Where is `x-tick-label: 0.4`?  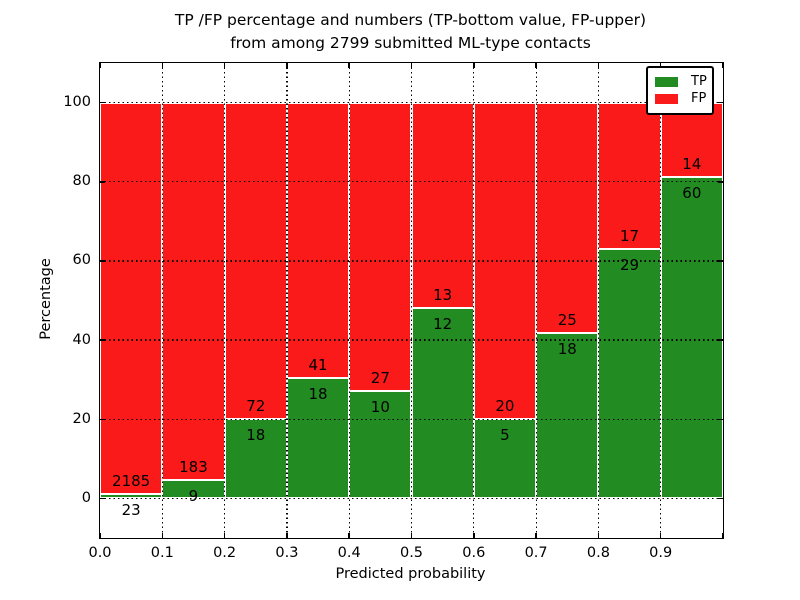
x-tick-label: 0.4 is located at coordinates (349, 553).